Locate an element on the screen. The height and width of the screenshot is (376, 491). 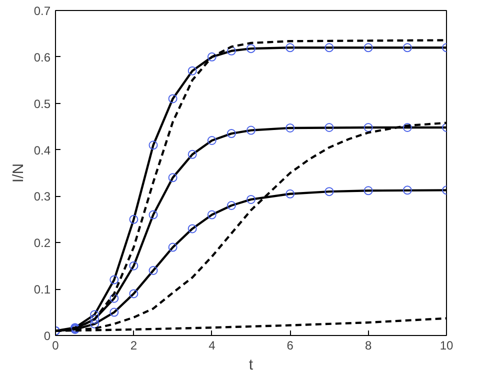
x-tick-label: 2 is located at coordinates (134, 345).